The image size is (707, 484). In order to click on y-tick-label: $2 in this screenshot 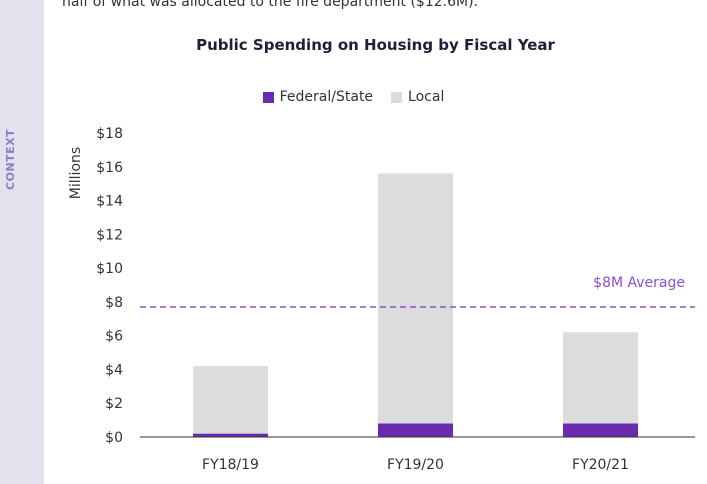, I will do `click(114, 404)`.